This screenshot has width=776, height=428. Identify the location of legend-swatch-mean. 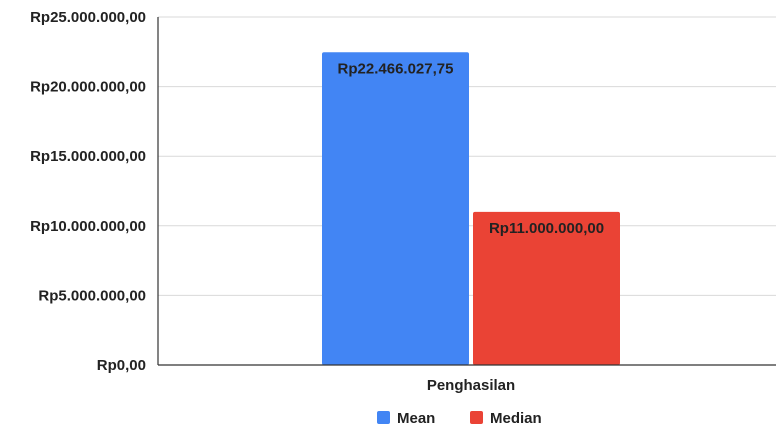
(383, 417).